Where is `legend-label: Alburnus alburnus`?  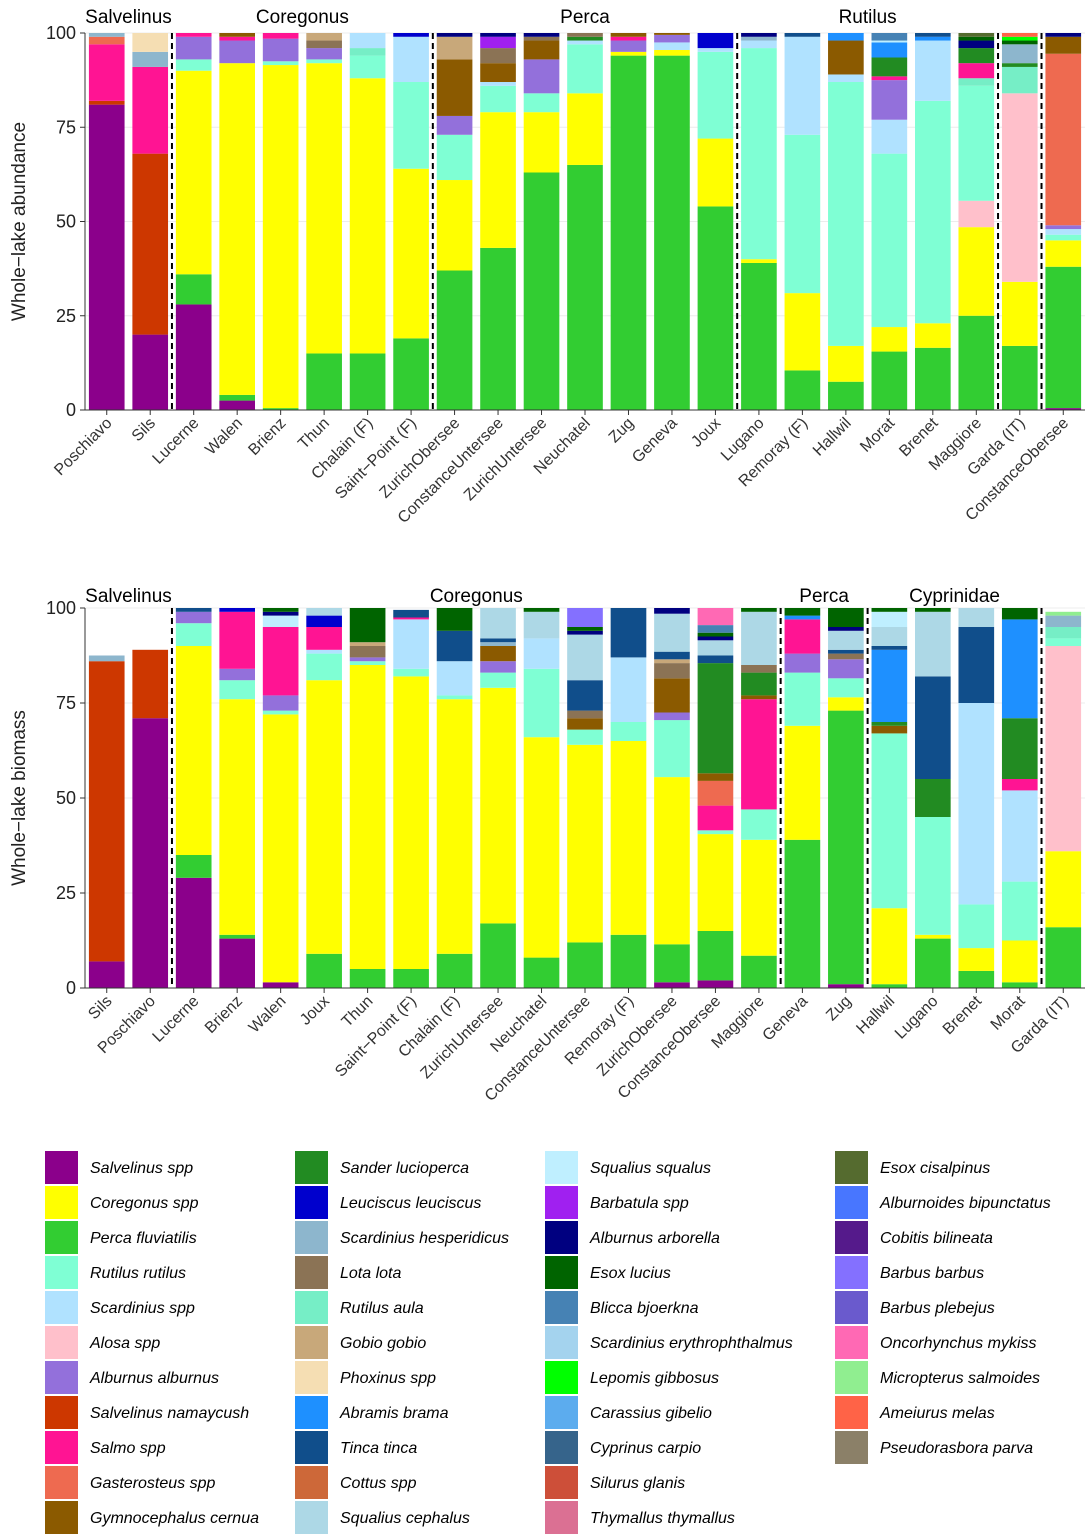
legend-label: Alburnus alburnus is located at coordinates (154, 1378).